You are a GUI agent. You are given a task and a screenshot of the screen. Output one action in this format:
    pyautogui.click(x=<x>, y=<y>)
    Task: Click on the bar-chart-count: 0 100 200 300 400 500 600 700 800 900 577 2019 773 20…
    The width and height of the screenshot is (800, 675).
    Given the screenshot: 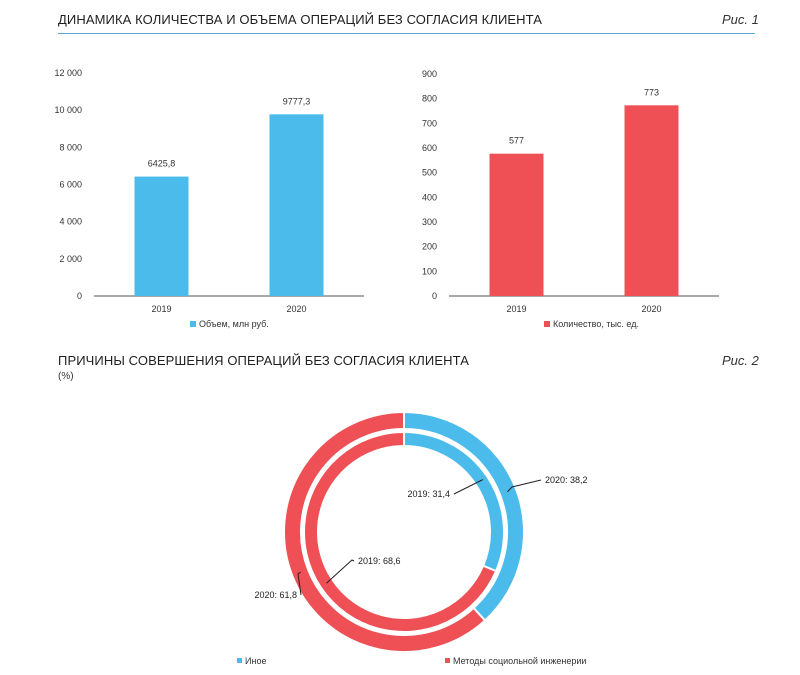 What is the action you would take?
    pyautogui.click(x=570, y=199)
    